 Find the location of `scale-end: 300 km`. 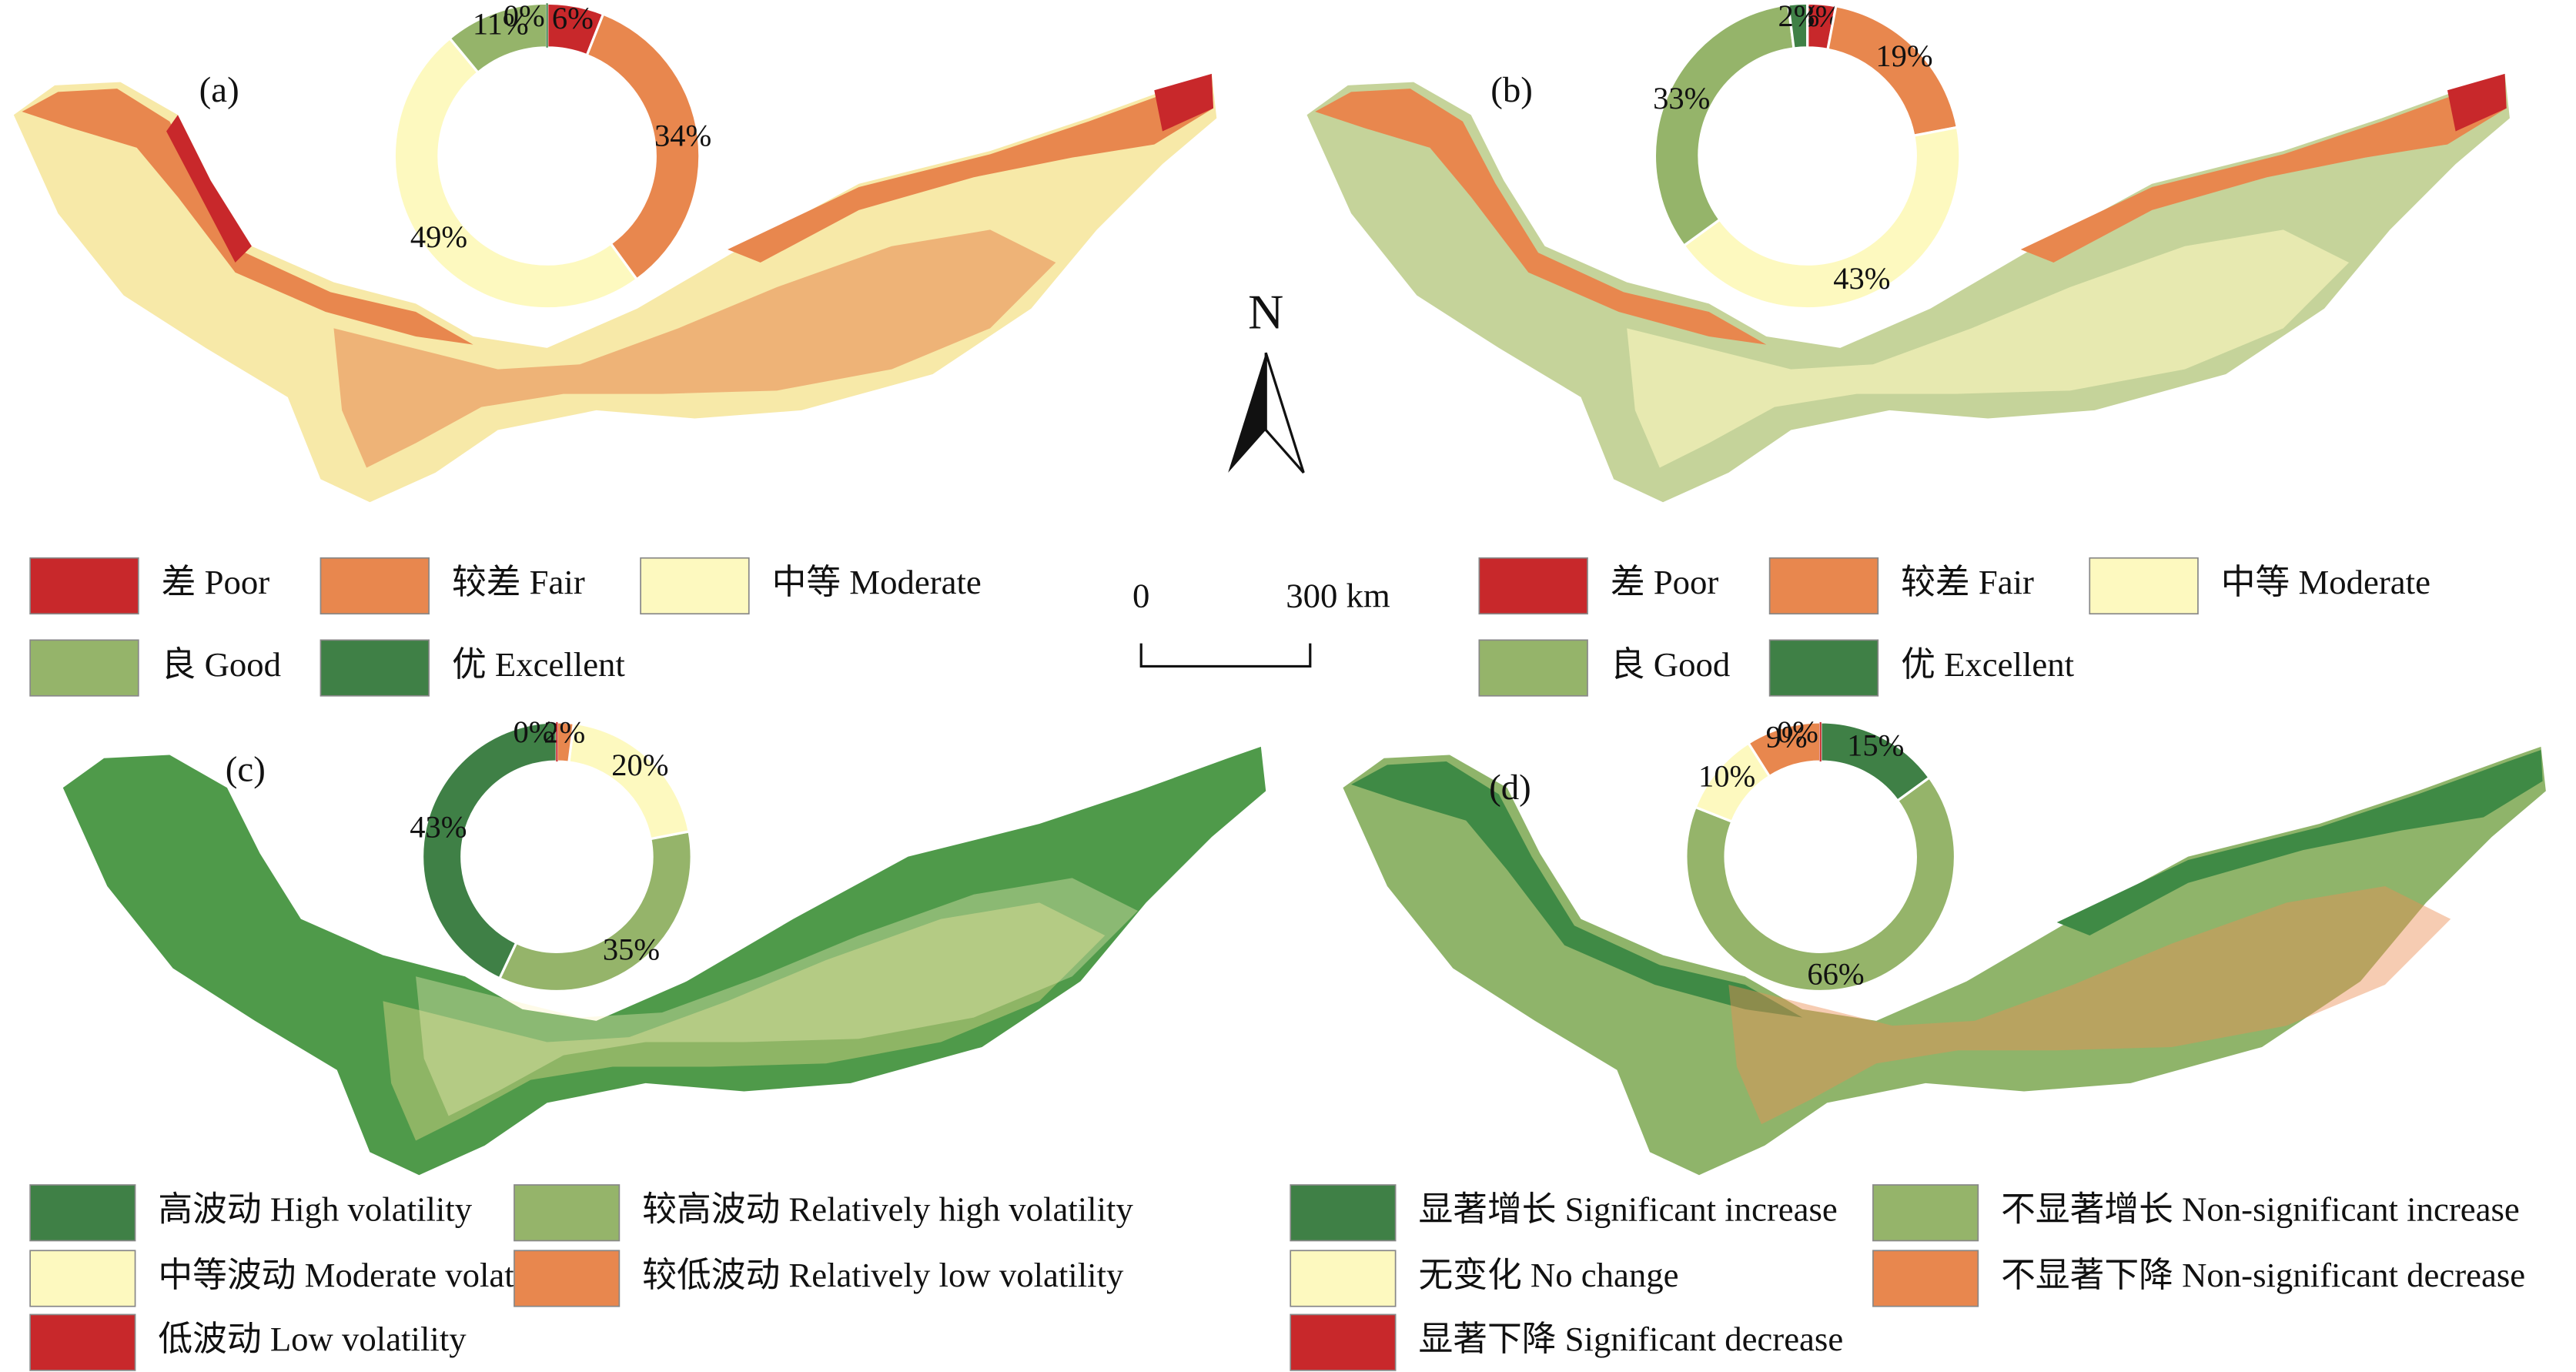

scale-end: 300 km is located at coordinates (1338, 596).